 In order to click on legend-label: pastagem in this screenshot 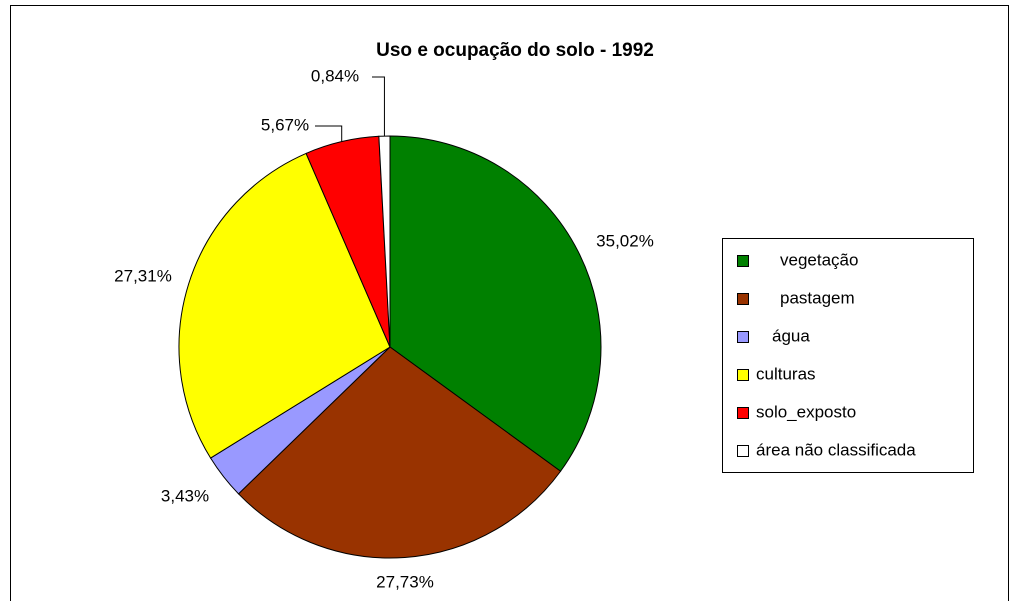, I will do `click(817, 297)`.